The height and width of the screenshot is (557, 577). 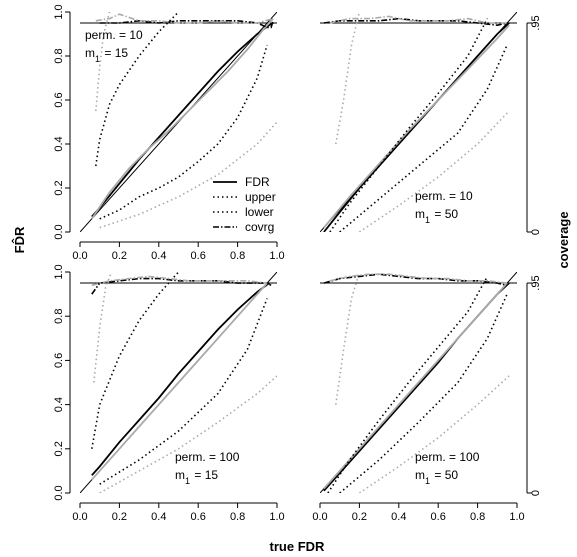 I want to click on x-axis-label: true FDR, so click(x=298, y=546).